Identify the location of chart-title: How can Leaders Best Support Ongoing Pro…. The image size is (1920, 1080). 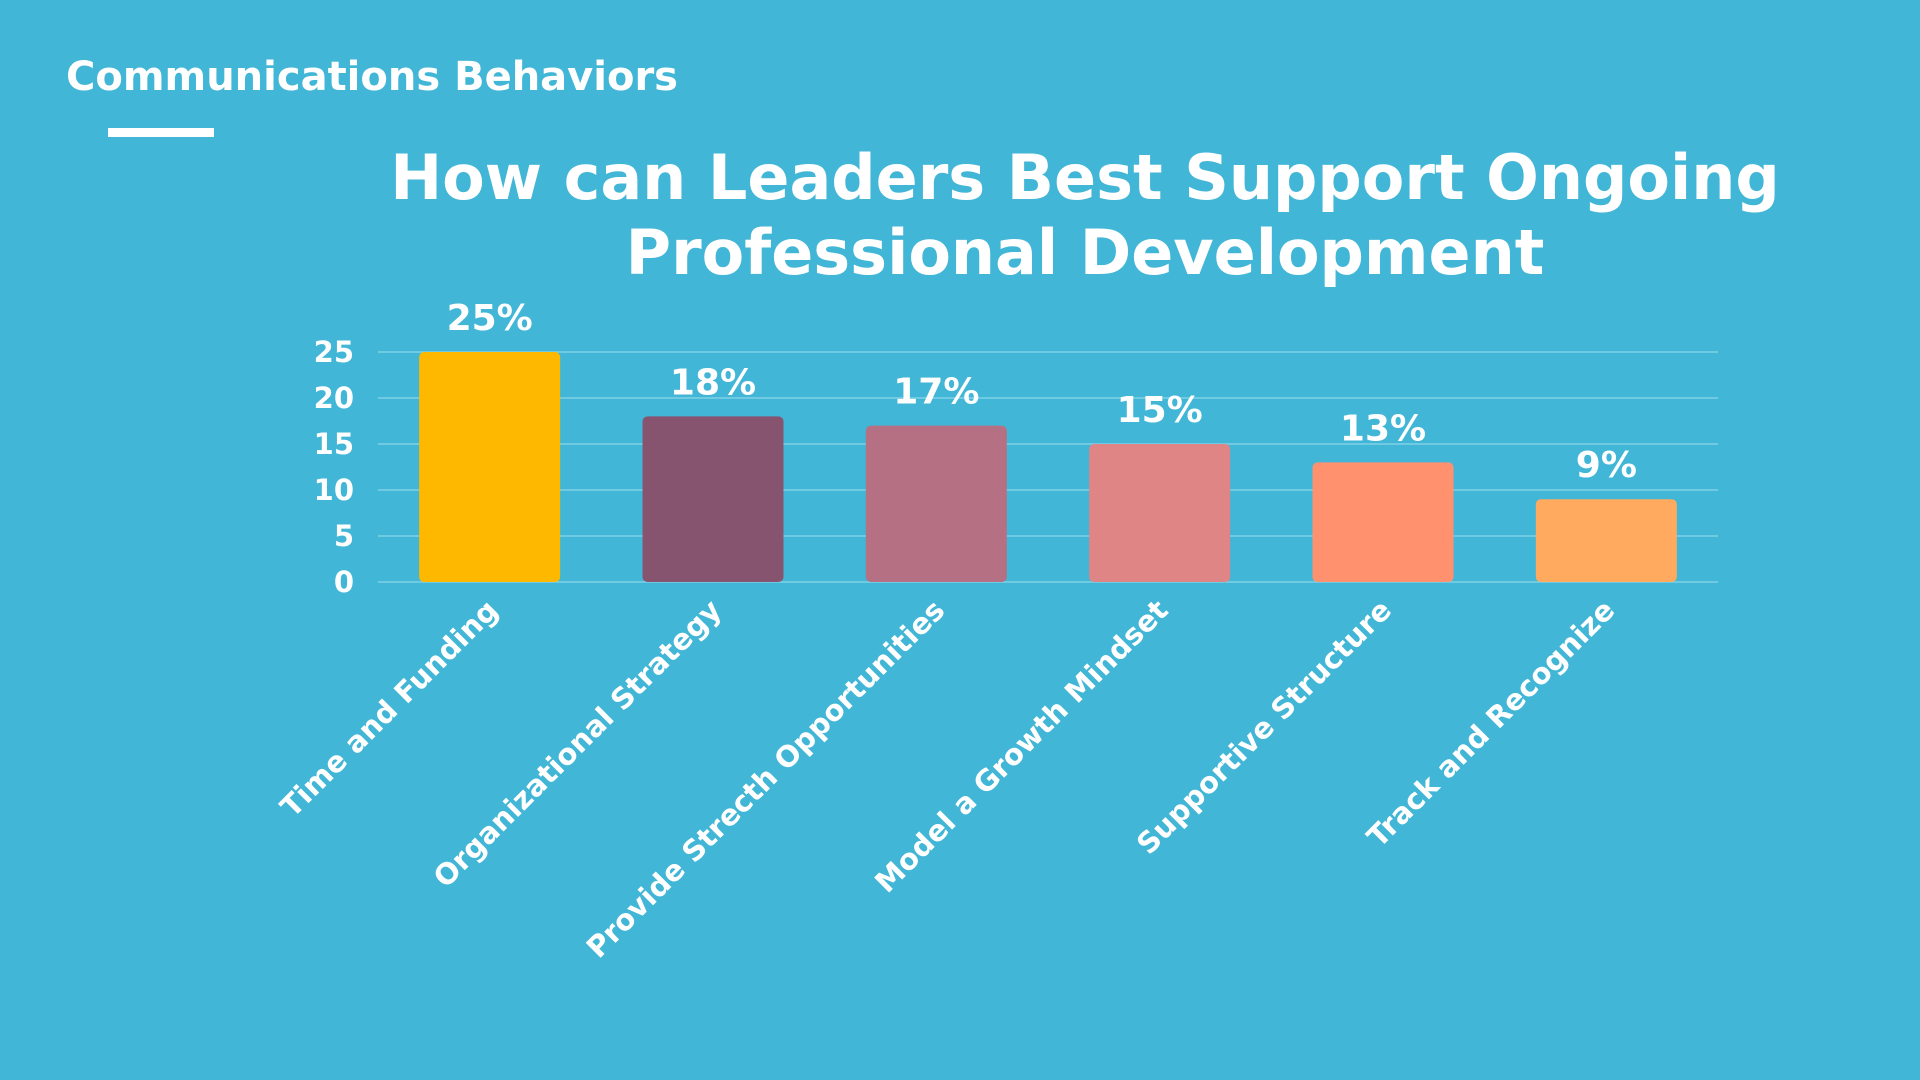
(1085, 215).